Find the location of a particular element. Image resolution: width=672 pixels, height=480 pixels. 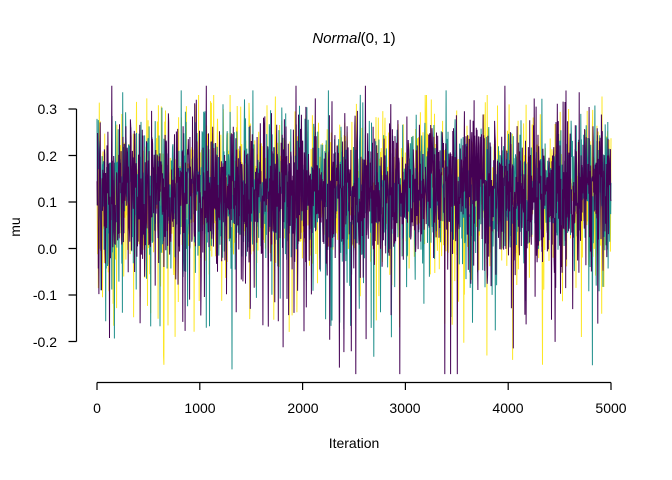

y-axis-label: mu is located at coordinates (15, 227).